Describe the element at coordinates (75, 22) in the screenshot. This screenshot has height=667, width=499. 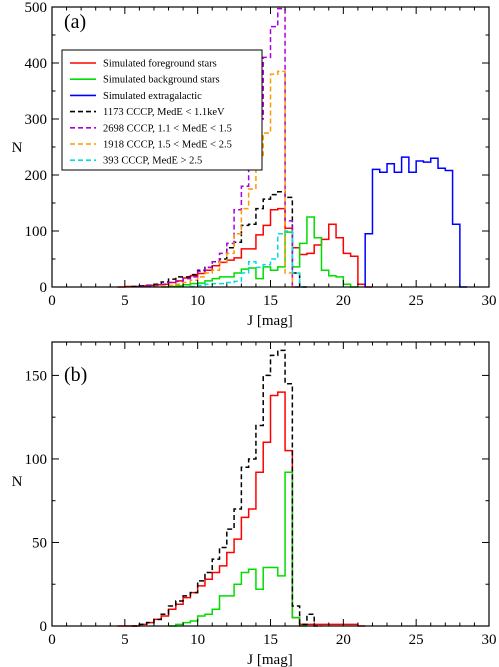
I see `panel-a-label: (a)` at that location.